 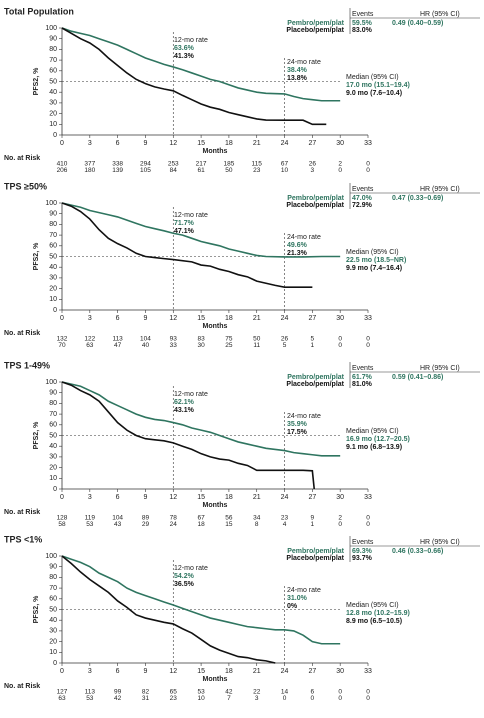 I want to click on median-value: 8.9 mo (6.5–10.5), so click(x=374, y=621).